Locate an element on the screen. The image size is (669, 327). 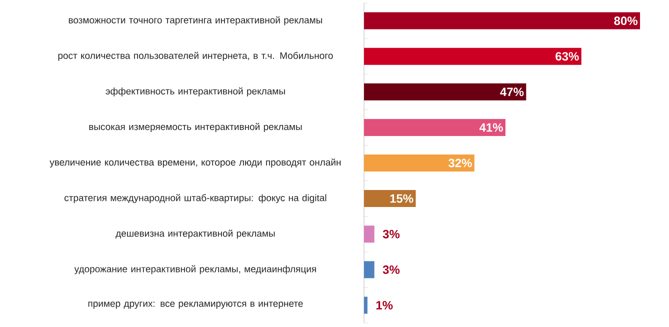
data-label: 47% is located at coordinates (512, 92).